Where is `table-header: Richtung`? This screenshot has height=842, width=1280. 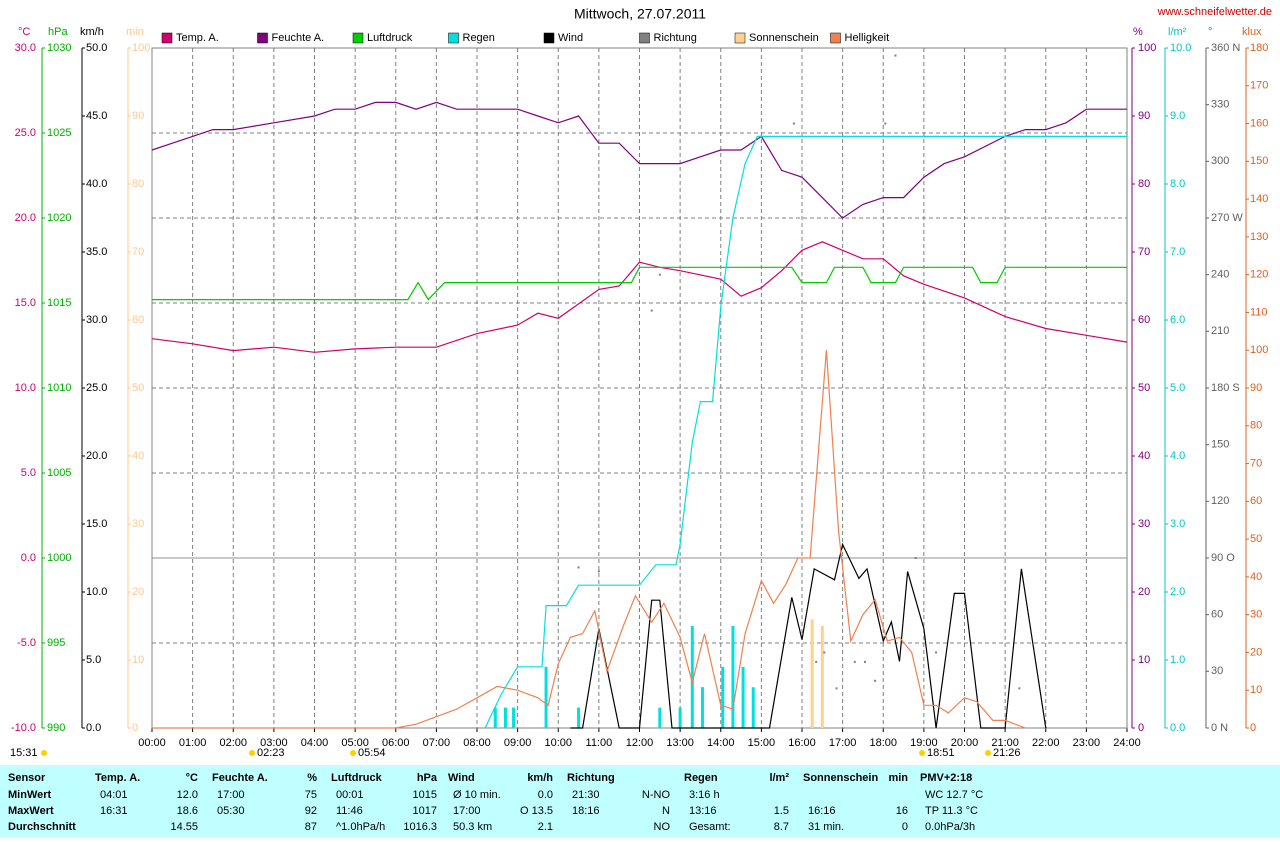
table-header: Richtung is located at coordinates (591, 778).